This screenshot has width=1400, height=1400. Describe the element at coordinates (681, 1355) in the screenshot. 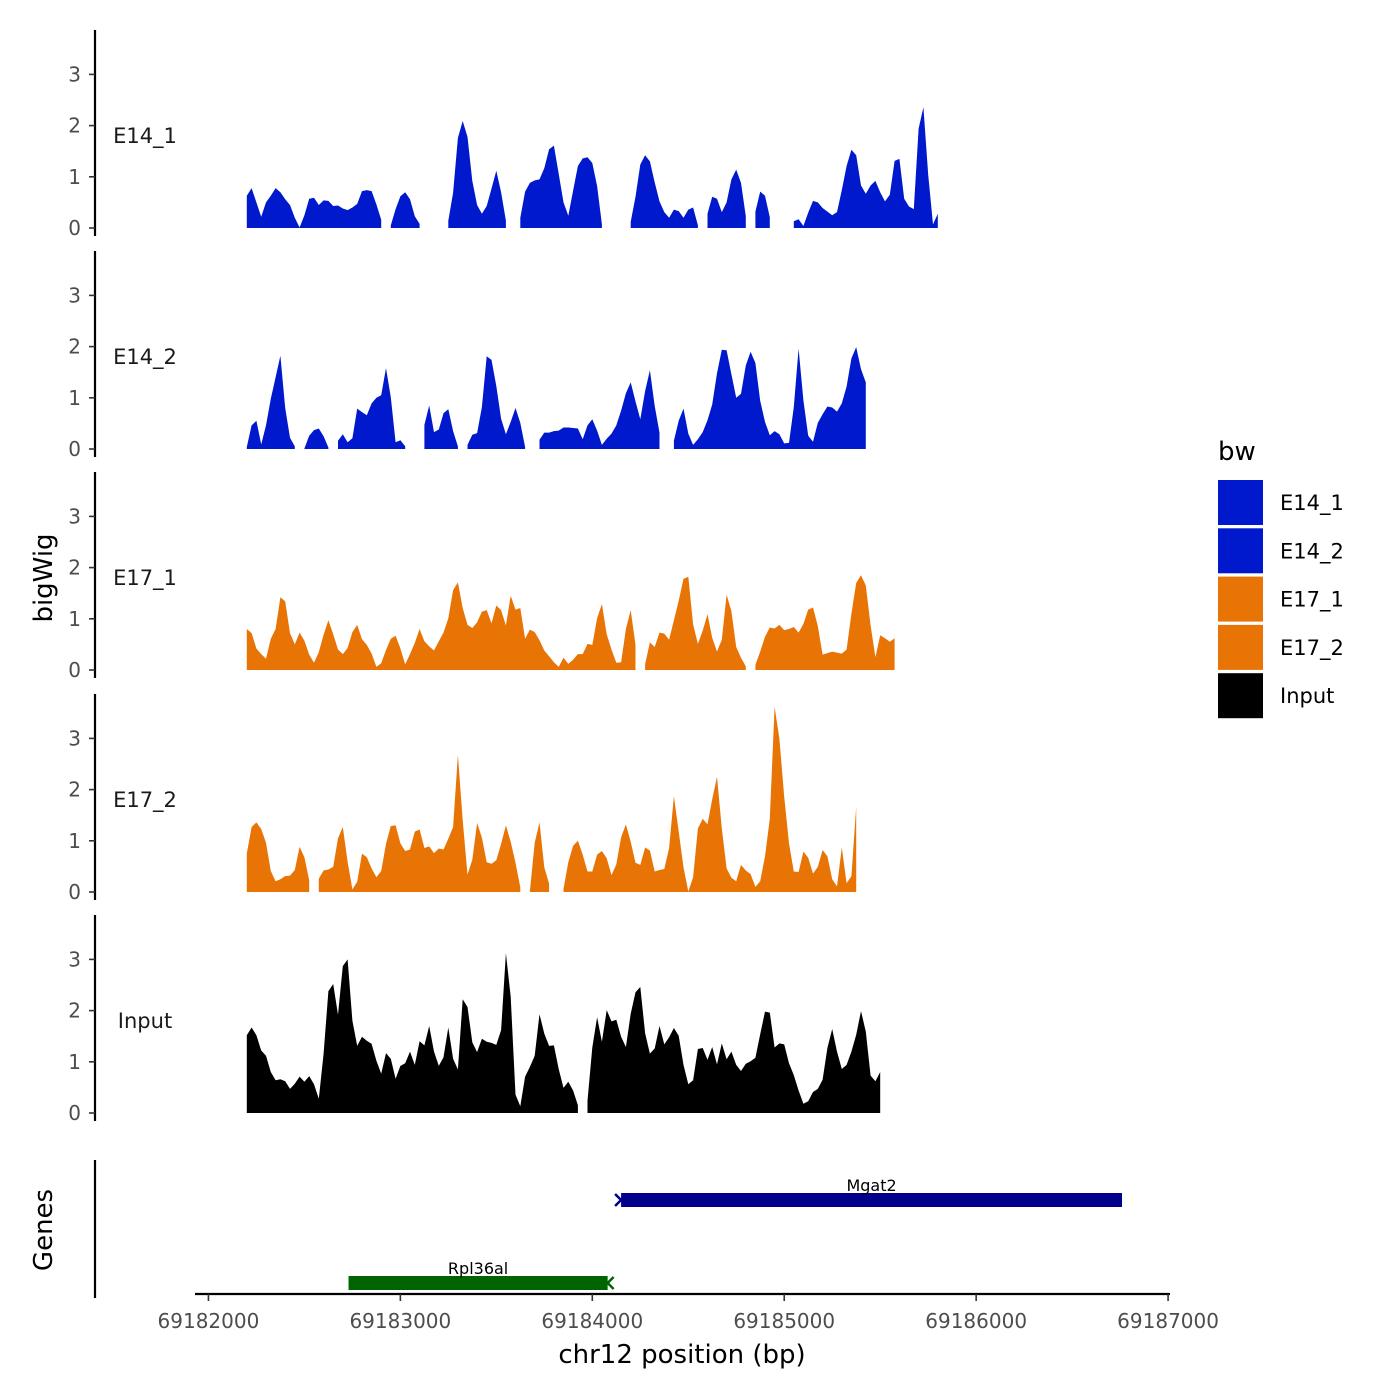

I see `x-axis-title: chr12 position (bp)` at that location.